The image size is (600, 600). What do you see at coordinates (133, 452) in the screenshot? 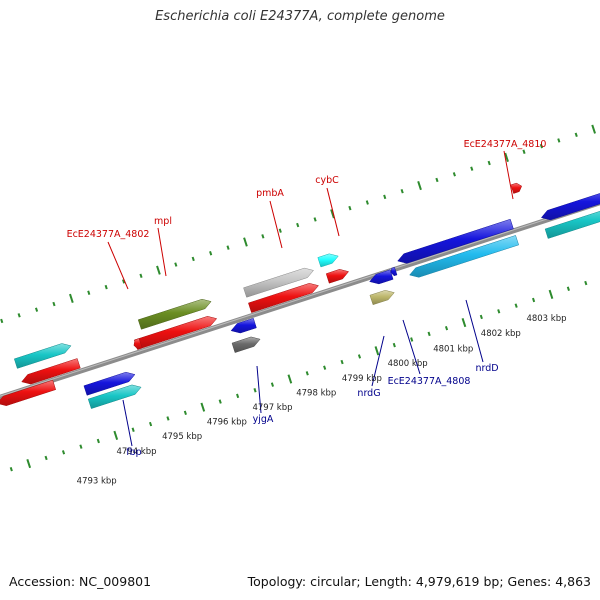
I see `gene-label: fbp` at bounding box center [133, 452].